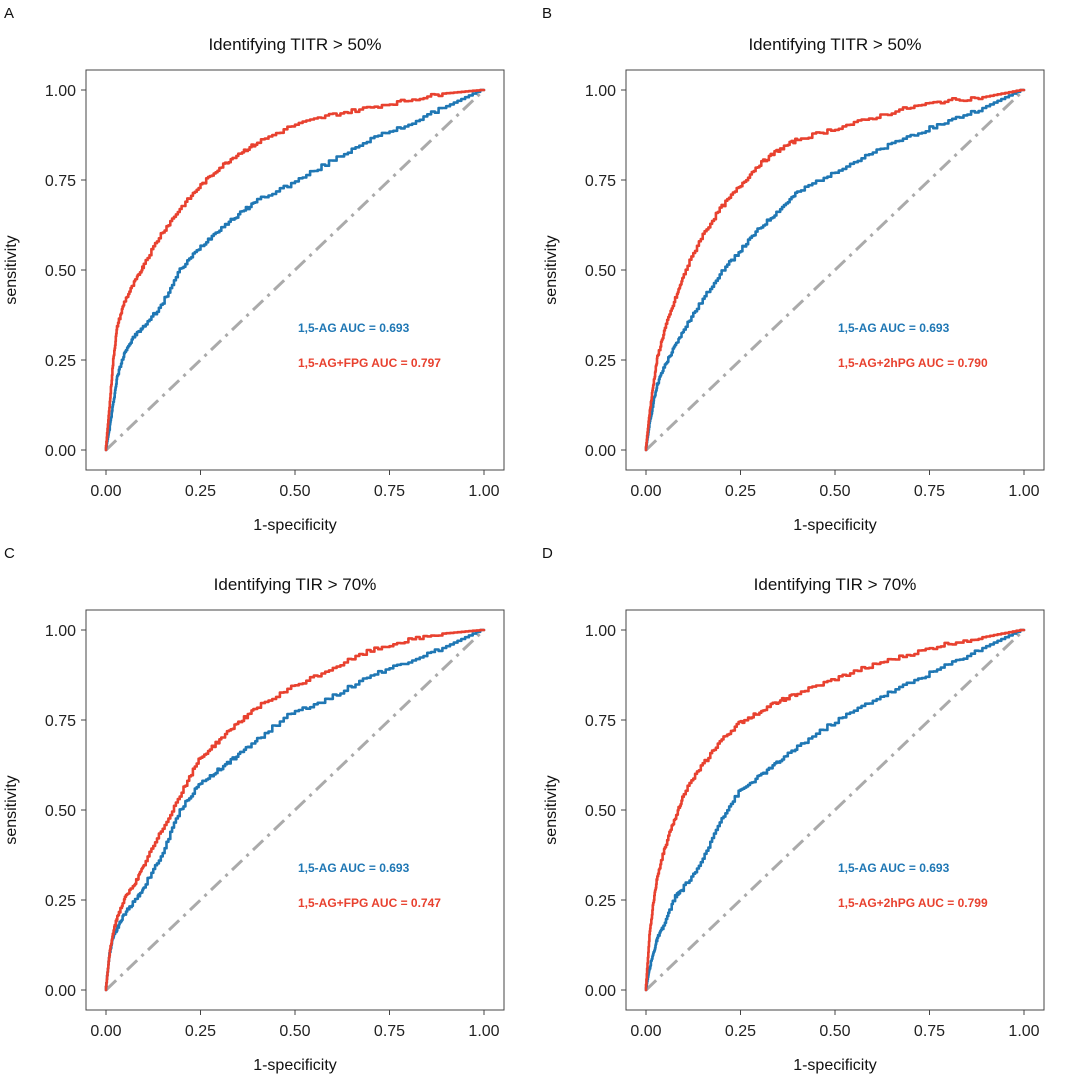 The height and width of the screenshot is (1080, 1080). What do you see at coordinates (9, 13) in the screenshot?
I see `panel-letter: A` at bounding box center [9, 13].